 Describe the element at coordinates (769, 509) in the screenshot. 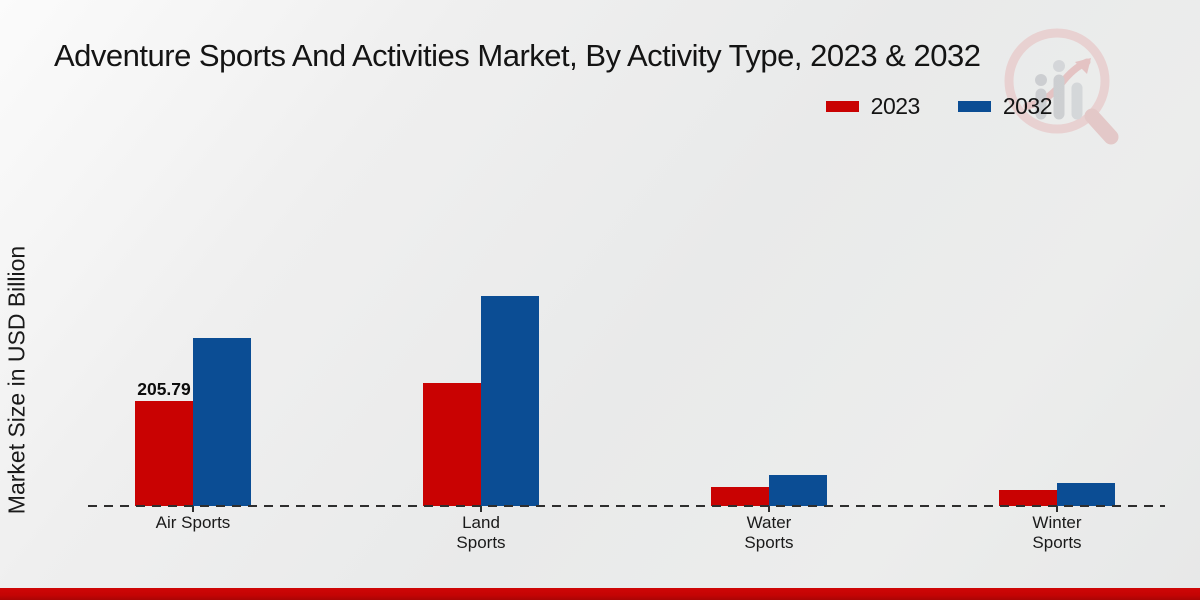

I see `x-tick-water-sports` at that location.